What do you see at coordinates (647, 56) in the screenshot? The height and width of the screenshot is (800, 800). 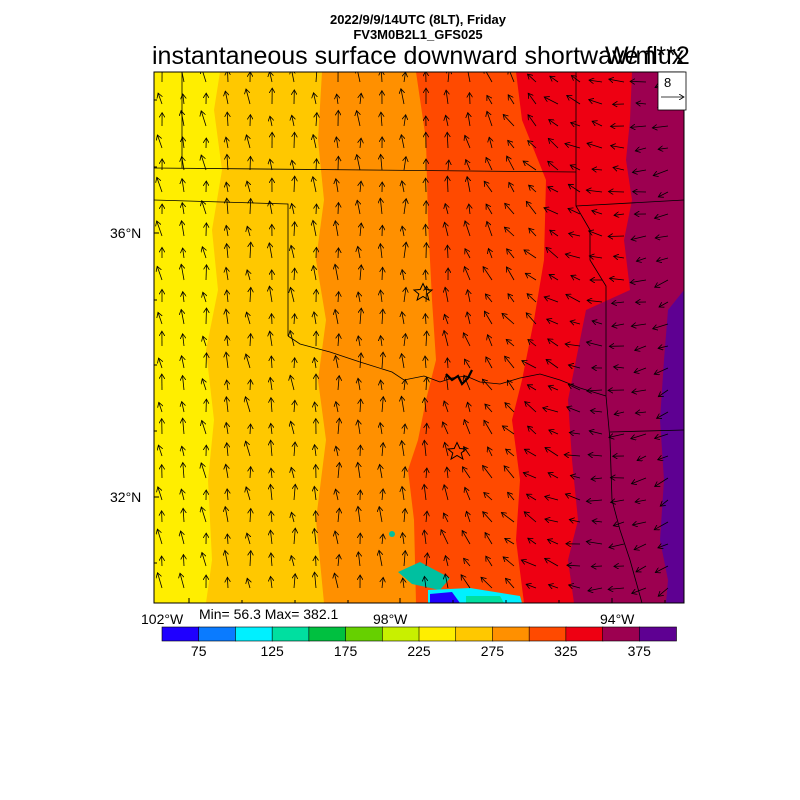 I see `units-label: W/m**2` at bounding box center [647, 56].